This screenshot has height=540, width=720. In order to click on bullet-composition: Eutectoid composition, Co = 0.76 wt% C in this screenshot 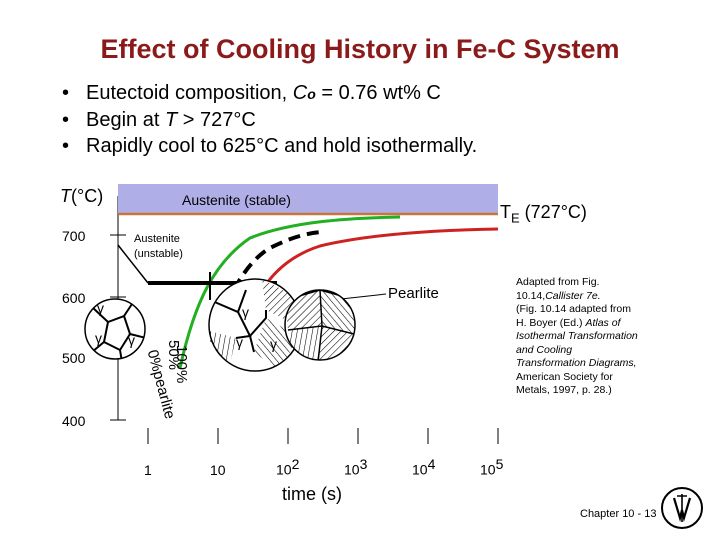, I will do `click(268, 93)`.